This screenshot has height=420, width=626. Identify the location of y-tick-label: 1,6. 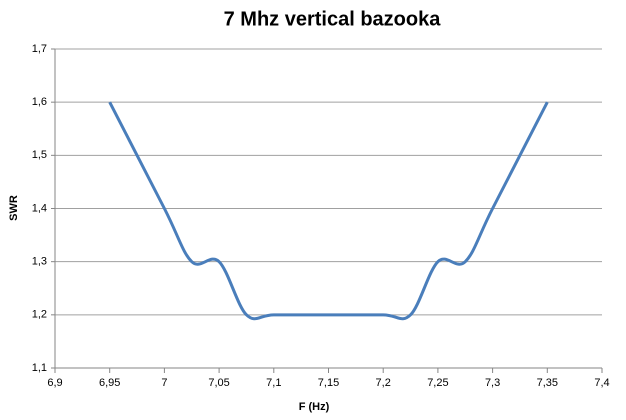
(39, 102).